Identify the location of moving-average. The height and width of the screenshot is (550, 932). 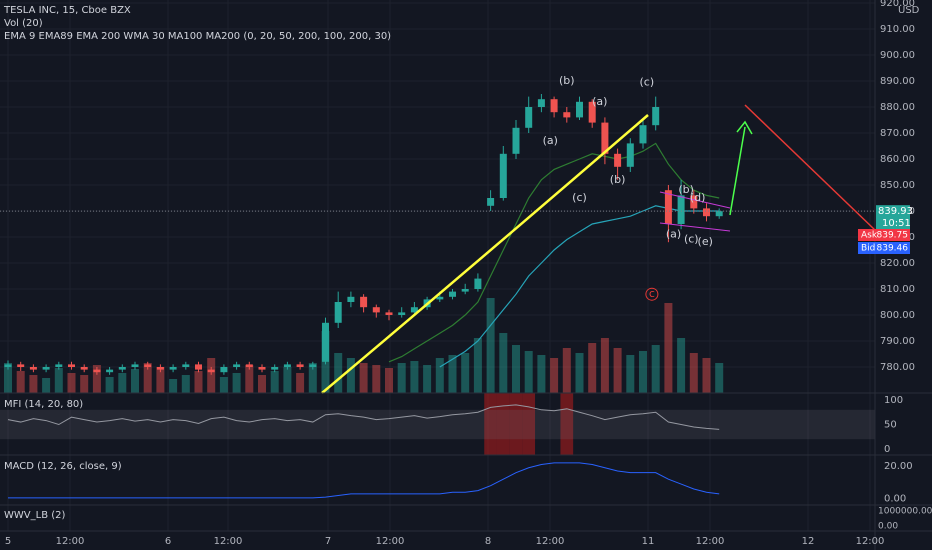
(554, 252).